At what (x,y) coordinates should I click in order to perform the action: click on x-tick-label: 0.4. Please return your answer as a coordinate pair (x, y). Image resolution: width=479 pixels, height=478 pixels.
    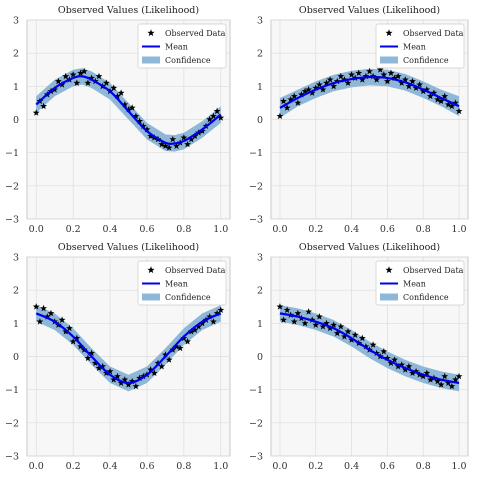
    Looking at the image, I should click on (351, 229).